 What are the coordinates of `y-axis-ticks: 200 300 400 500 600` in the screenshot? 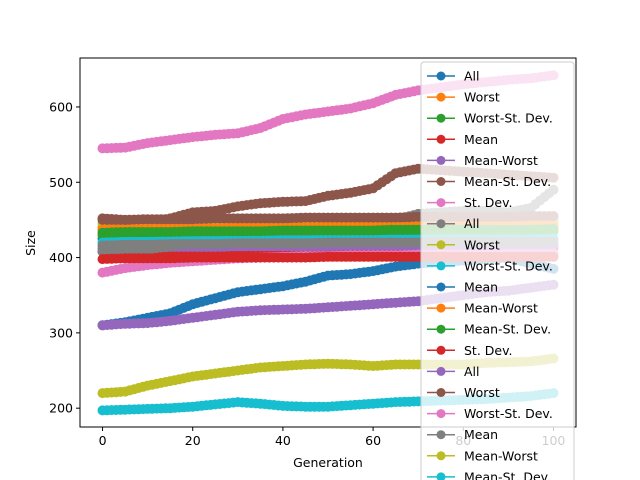 It's located at (64, 257).